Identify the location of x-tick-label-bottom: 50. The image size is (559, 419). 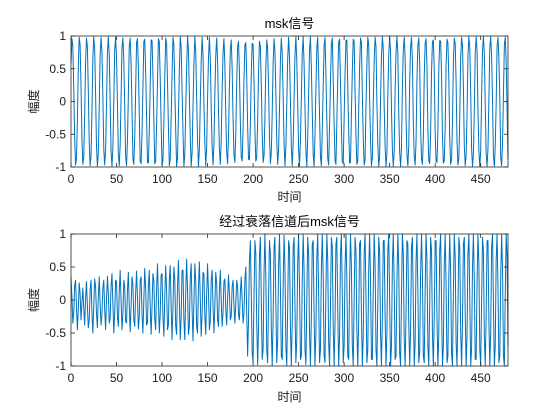
(117, 378).